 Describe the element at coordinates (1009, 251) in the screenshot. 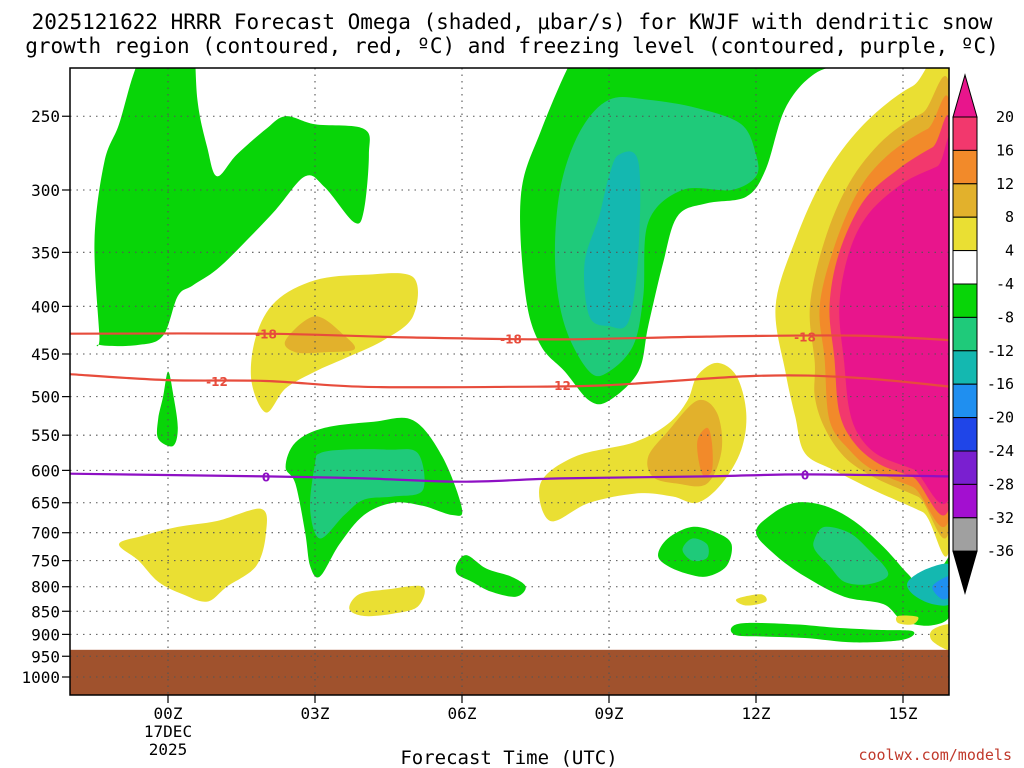

I see `colorbar-label: 4` at that location.